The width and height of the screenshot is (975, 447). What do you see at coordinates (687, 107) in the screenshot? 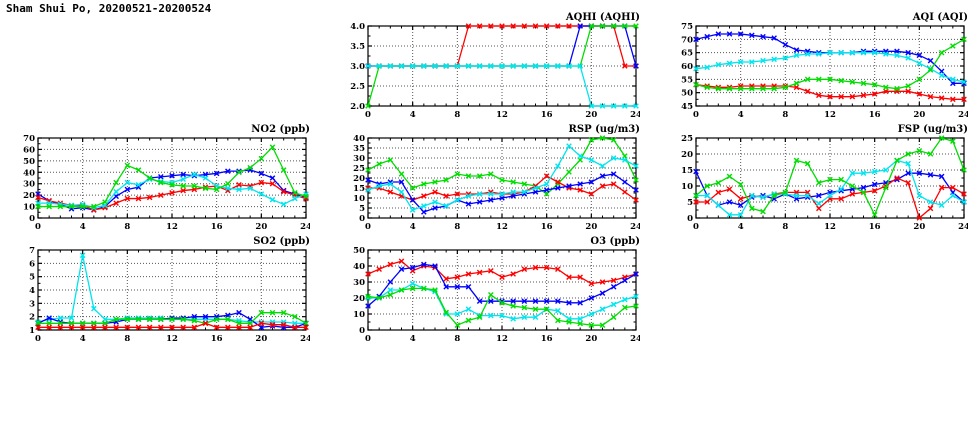
I see `svg-text: 45` at bounding box center [687, 107].